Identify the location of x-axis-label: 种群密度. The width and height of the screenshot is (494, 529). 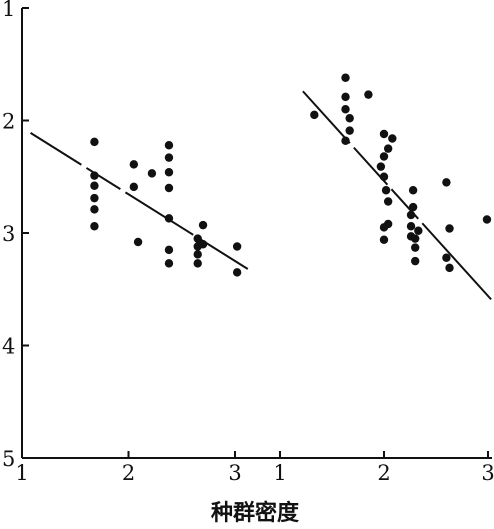
(255, 513).